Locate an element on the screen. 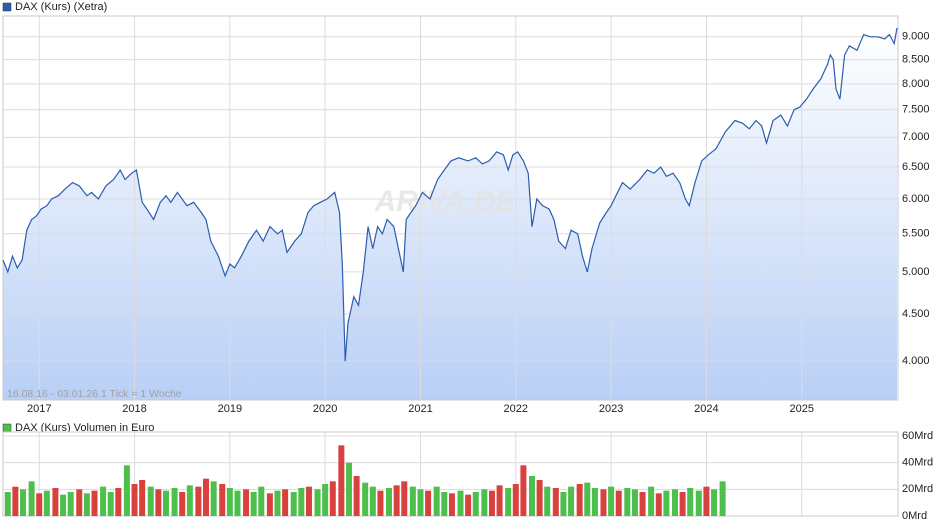 The width and height of the screenshot is (940, 526). x-tick-label: 2024 is located at coordinates (706, 409).